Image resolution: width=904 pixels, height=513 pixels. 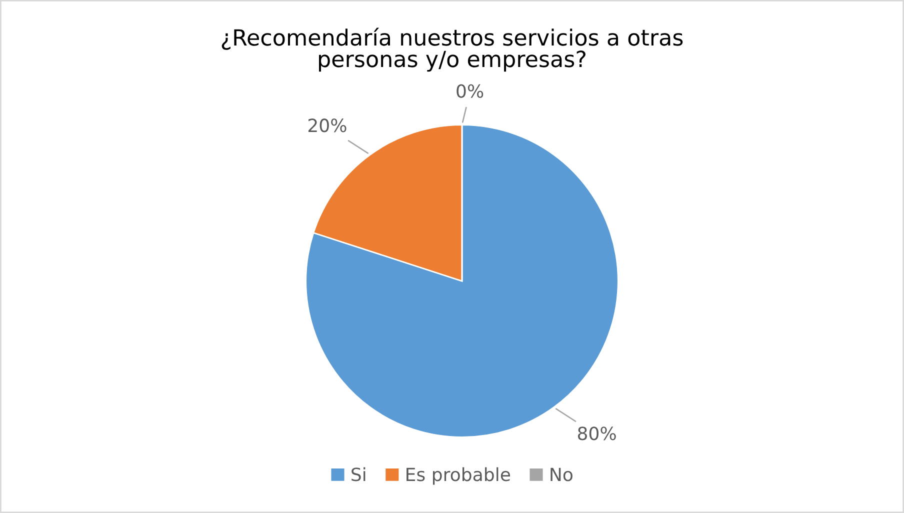 I want to click on data-label: 20%, so click(x=327, y=125).